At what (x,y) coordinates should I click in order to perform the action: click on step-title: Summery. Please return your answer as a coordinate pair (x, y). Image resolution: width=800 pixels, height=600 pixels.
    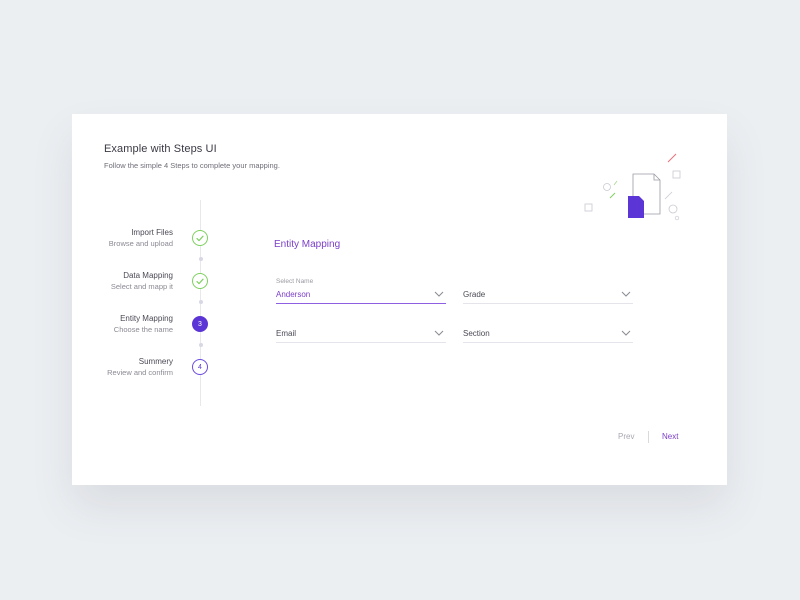
    Looking at the image, I should click on (155, 361).